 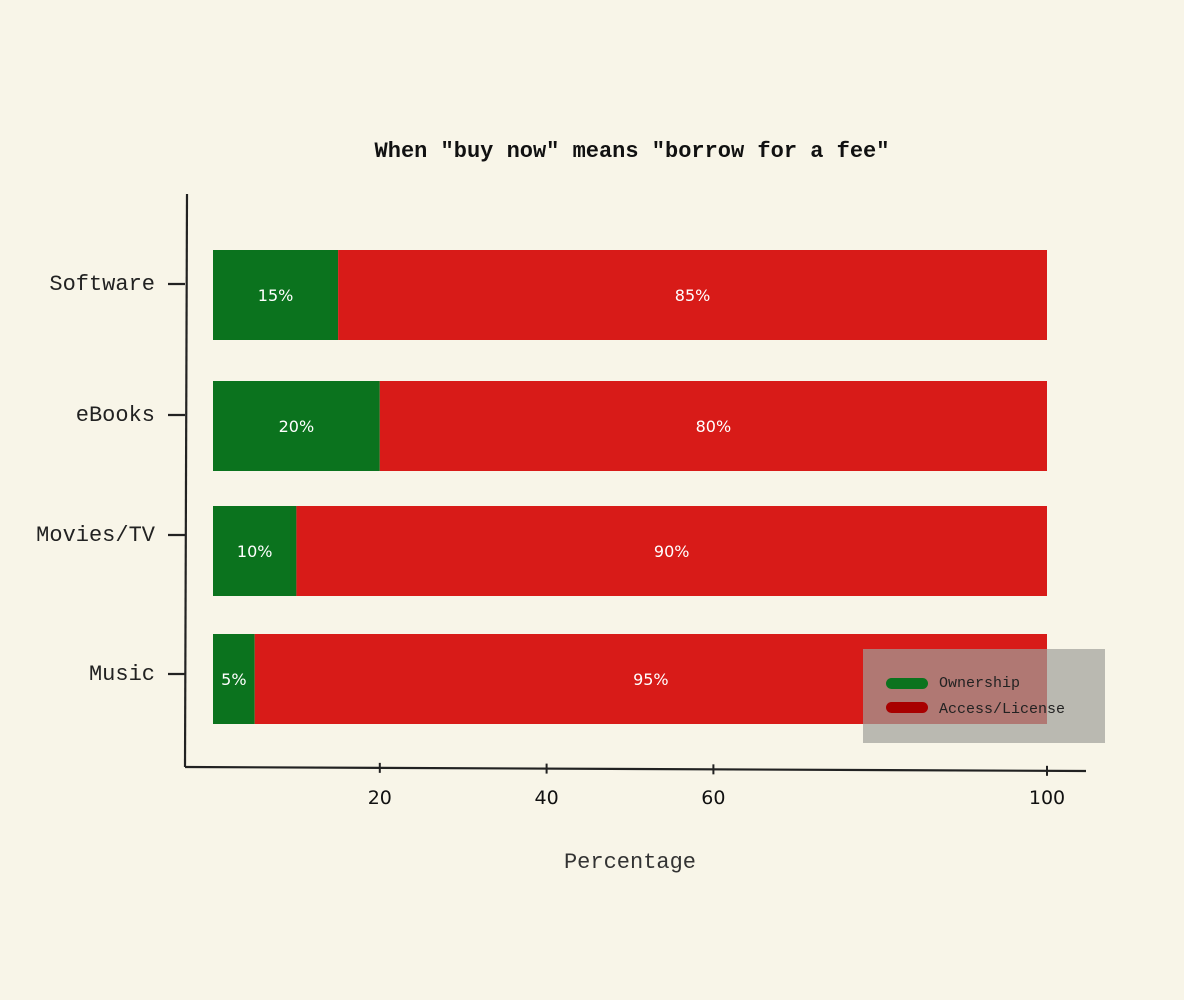 I want to click on y-axis-line, so click(x=186, y=480).